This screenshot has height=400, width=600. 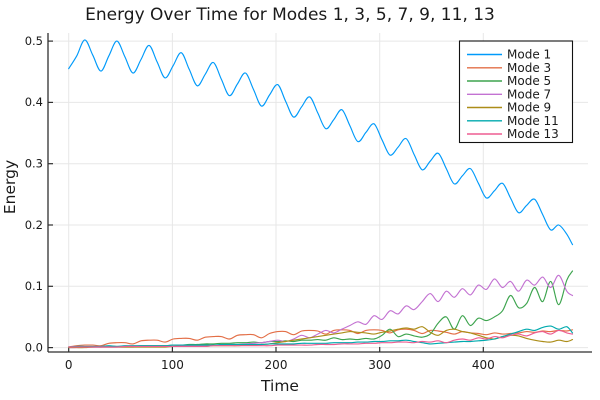 What do you see at coordinates (34, 41) in the screenshot?
I see `y-tick-label: 0.5` at bounding box center [34, 41].